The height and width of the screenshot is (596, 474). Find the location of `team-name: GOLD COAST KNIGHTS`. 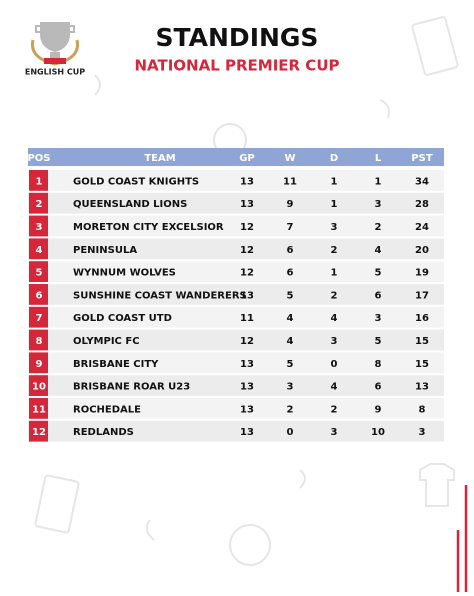

team-name: GOLD COAST KNIGHTS is located at coordinates (136, 181).